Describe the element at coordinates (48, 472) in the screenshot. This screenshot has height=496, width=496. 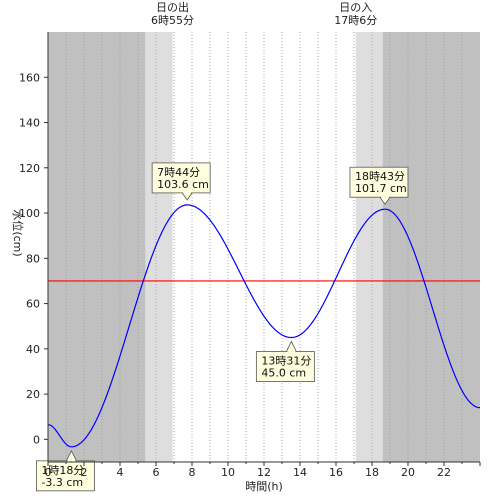
I see `x-tick-label: 0` at that location.